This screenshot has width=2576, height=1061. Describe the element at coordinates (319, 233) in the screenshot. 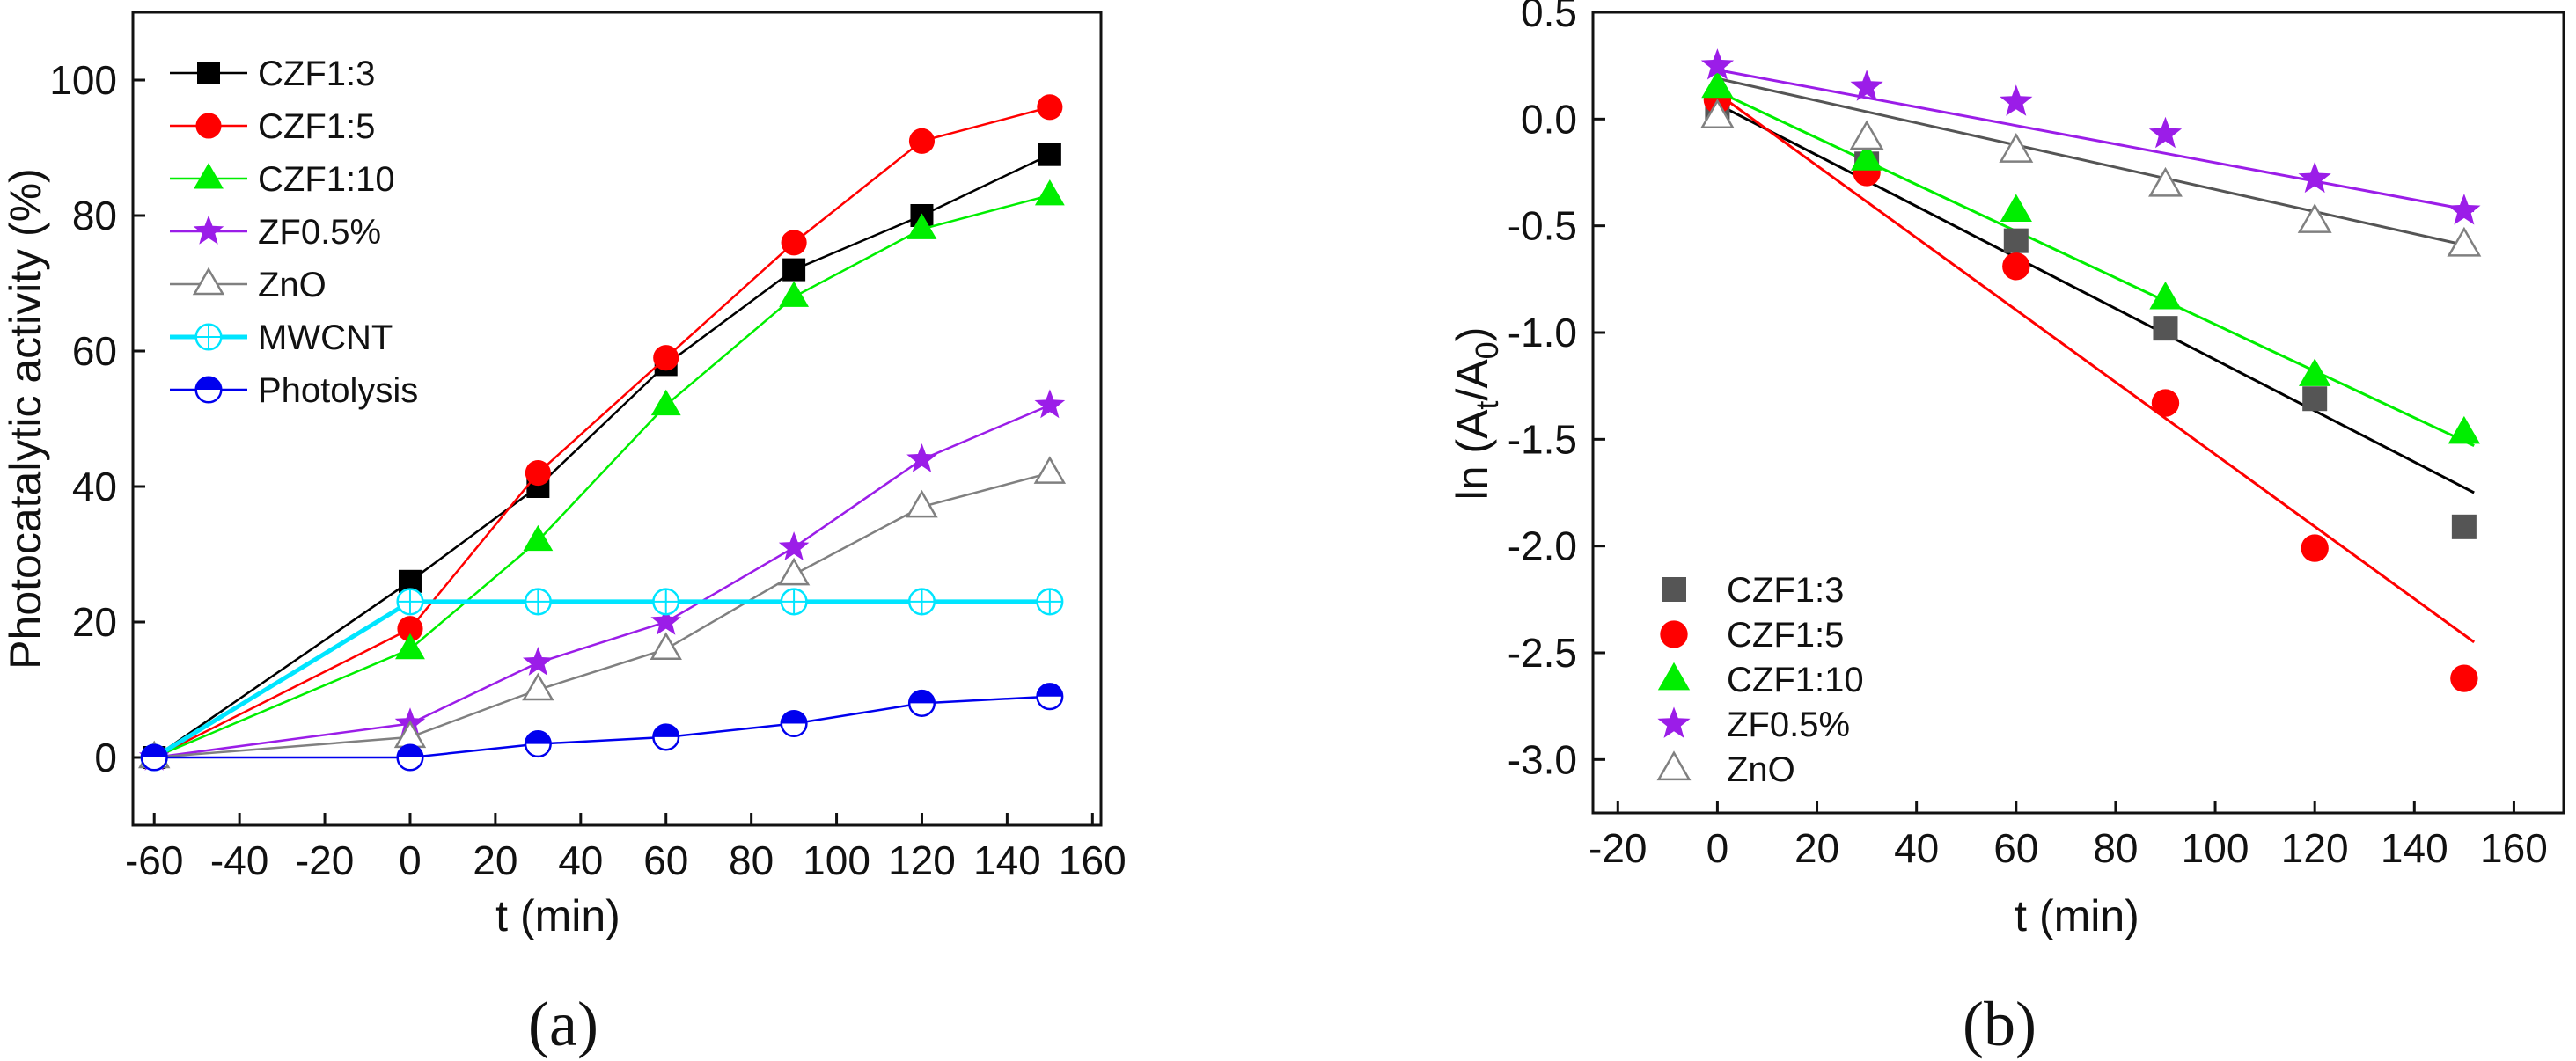

I see `chart-a-legend-label: ZF0.5%` at that location.